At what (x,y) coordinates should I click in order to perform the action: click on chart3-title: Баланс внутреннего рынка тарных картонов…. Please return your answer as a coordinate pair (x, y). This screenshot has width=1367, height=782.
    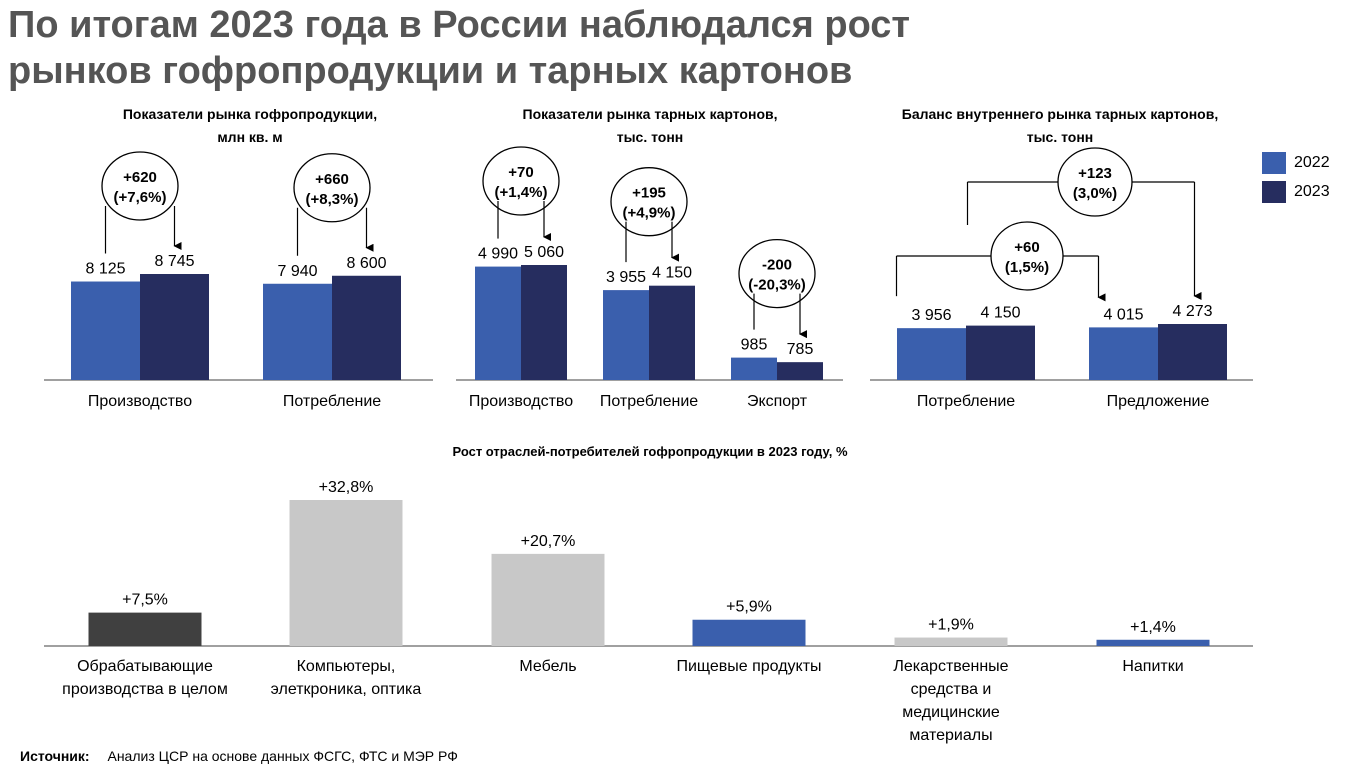
    Looking at the image, I should click on (1060, 126).